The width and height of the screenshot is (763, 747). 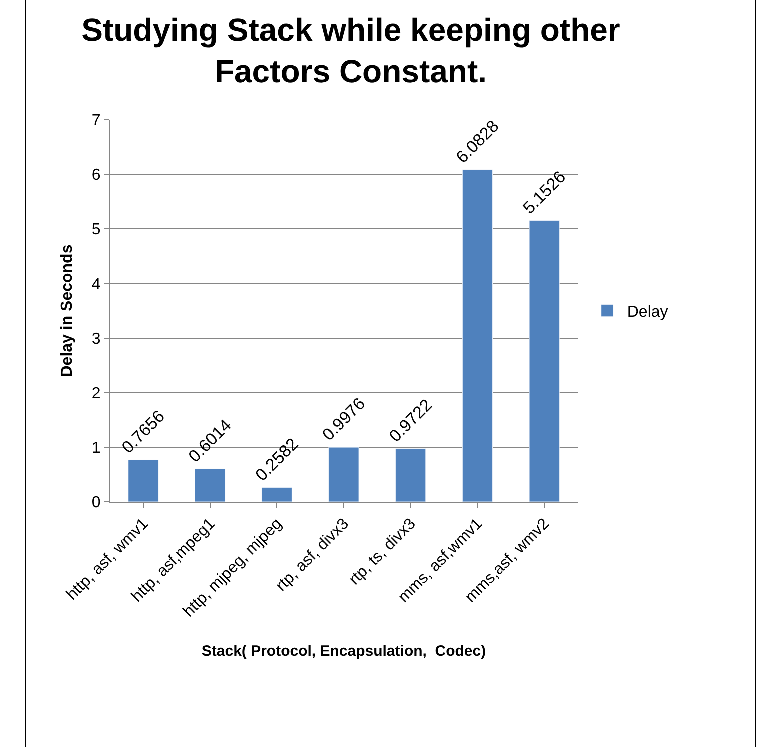 I want to click on y-tick-label: 2, so click(x=96, y=393).